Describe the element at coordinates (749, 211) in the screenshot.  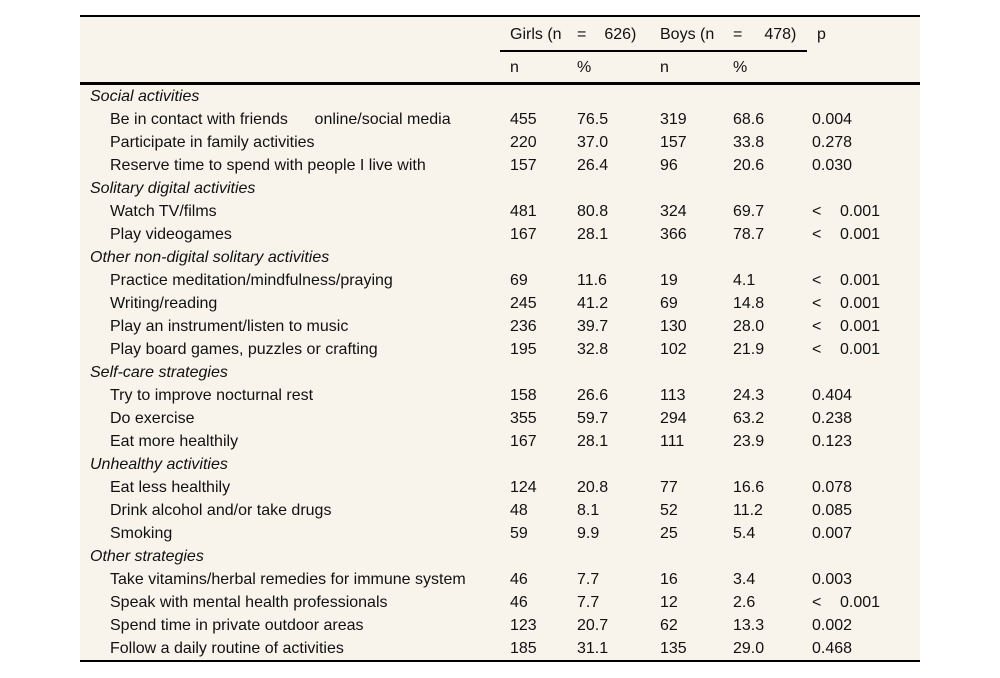
I see `boys-pct-value: 69.7` at that location.